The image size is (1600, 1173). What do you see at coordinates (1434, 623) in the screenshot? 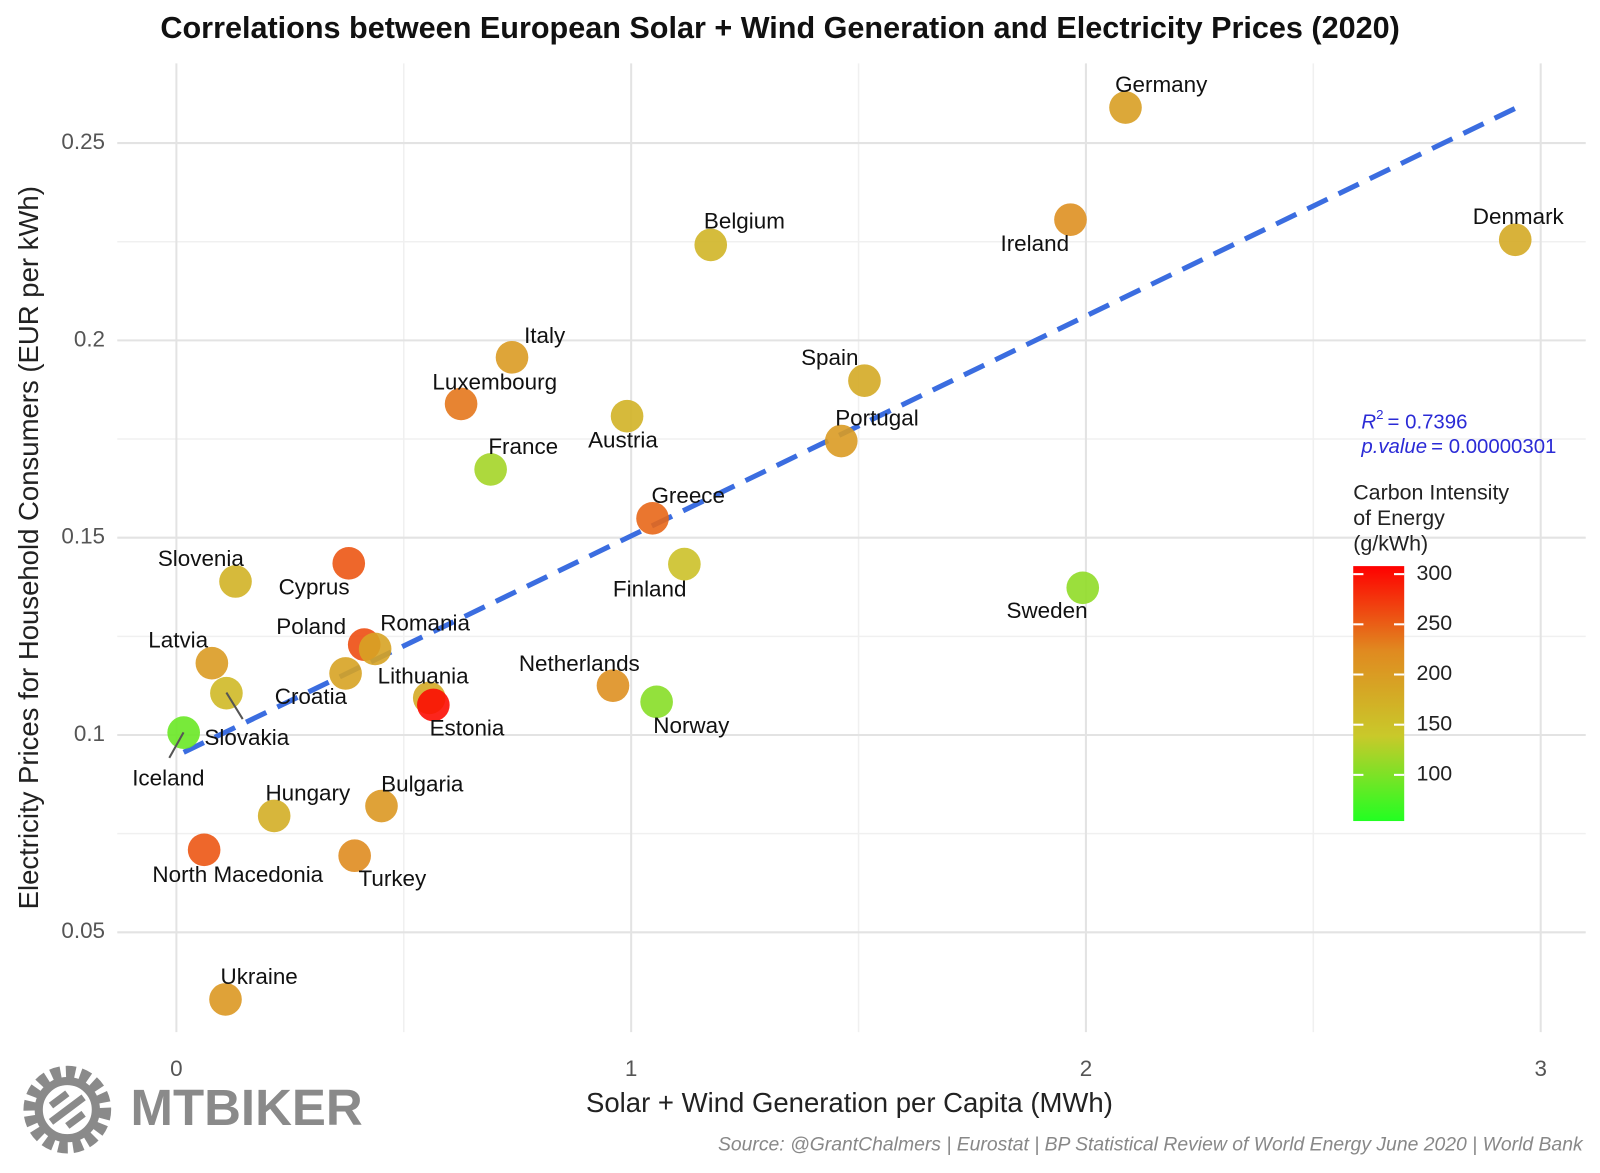
I see `colorbar-tick-label: 250` at bounding box center [1434, 623].